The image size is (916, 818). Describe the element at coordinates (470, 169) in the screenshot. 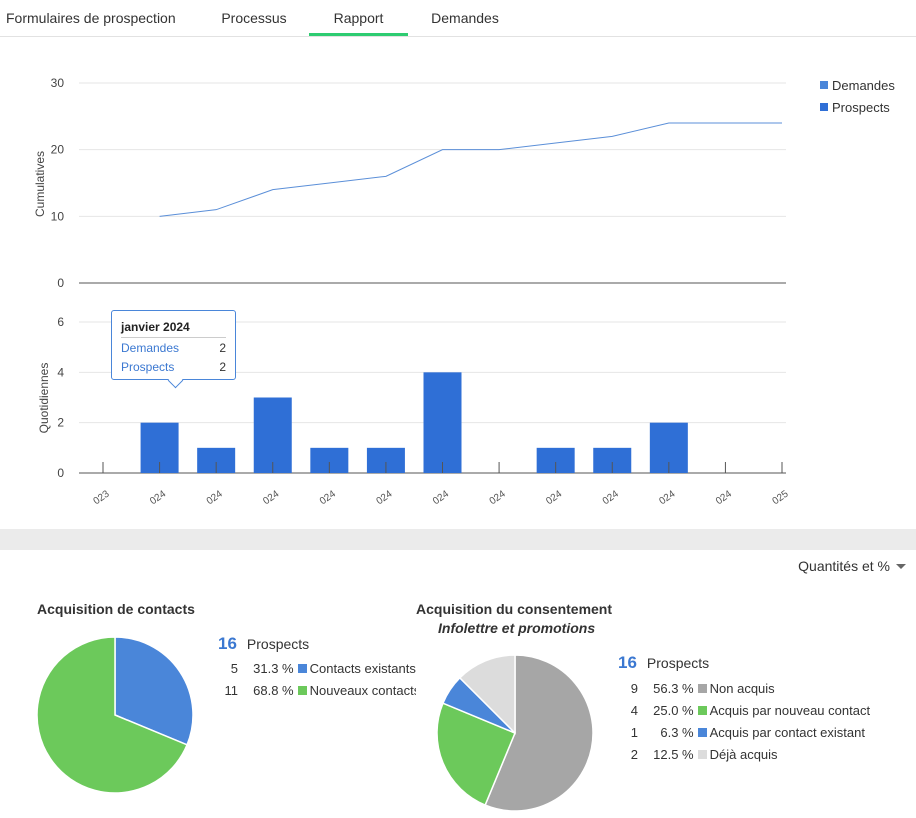

I see `cumulative-line` at that location.